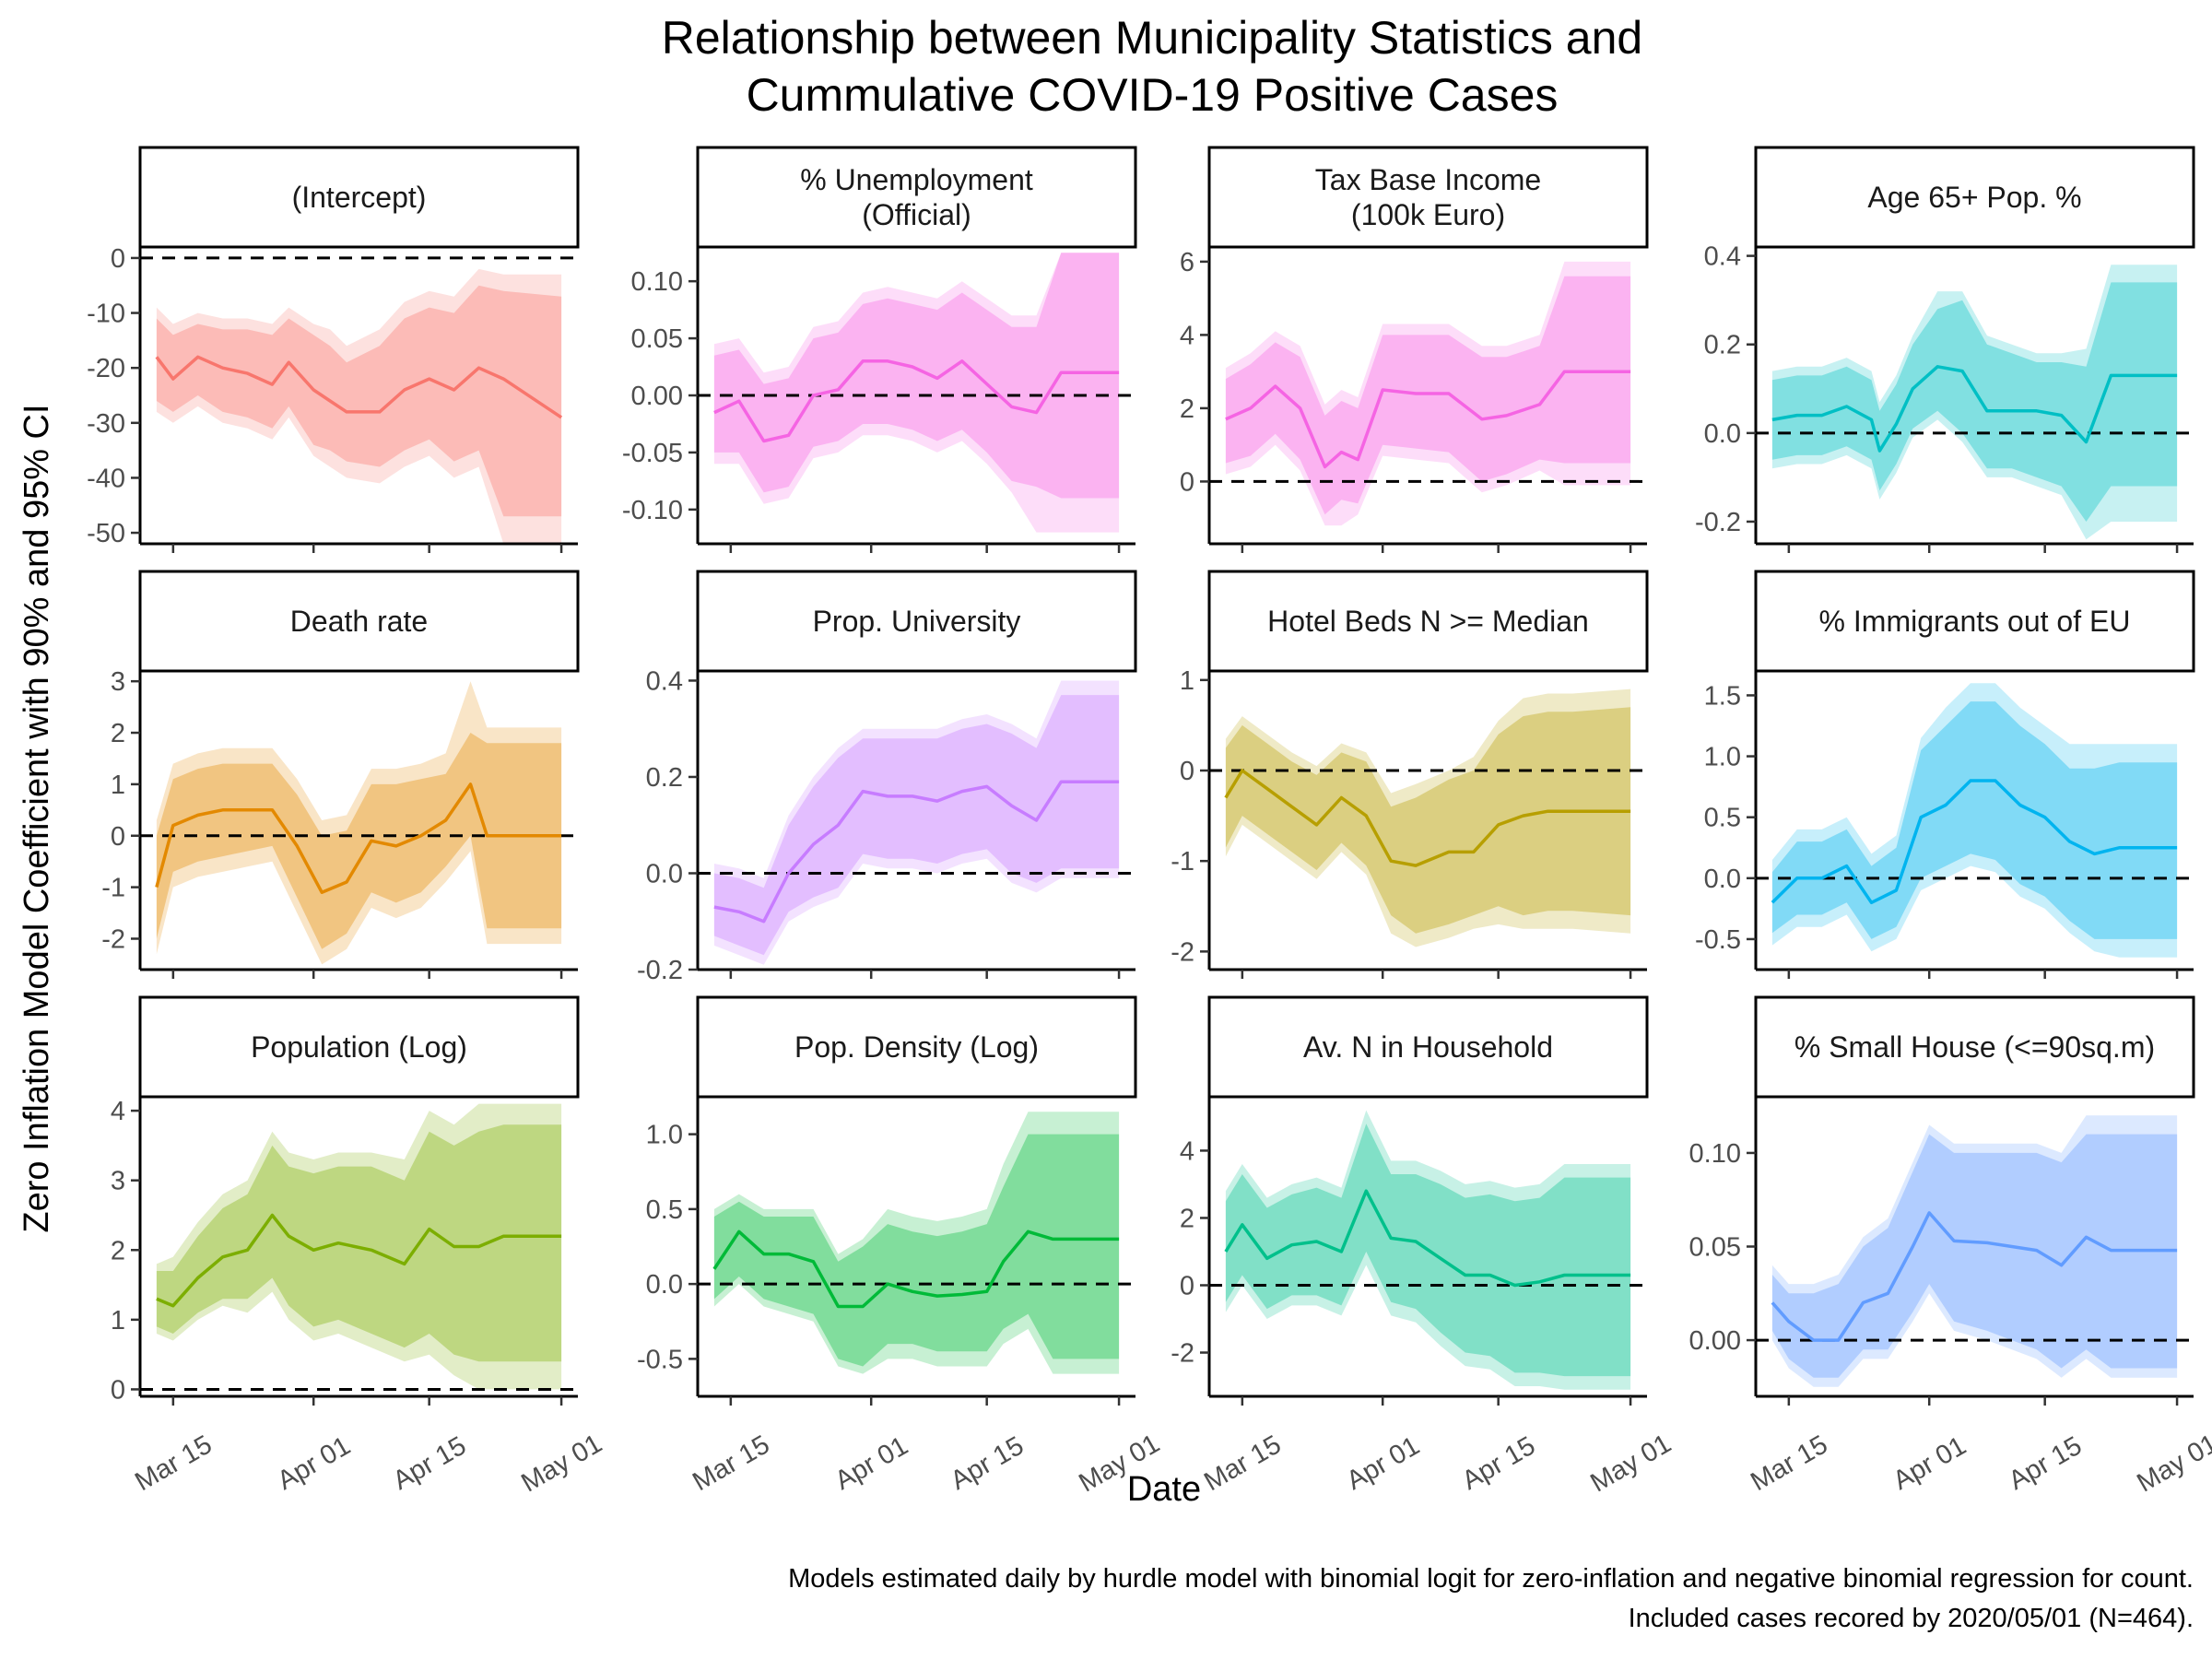  I want to click on y-tick-label: -1, so click(1182, 862).